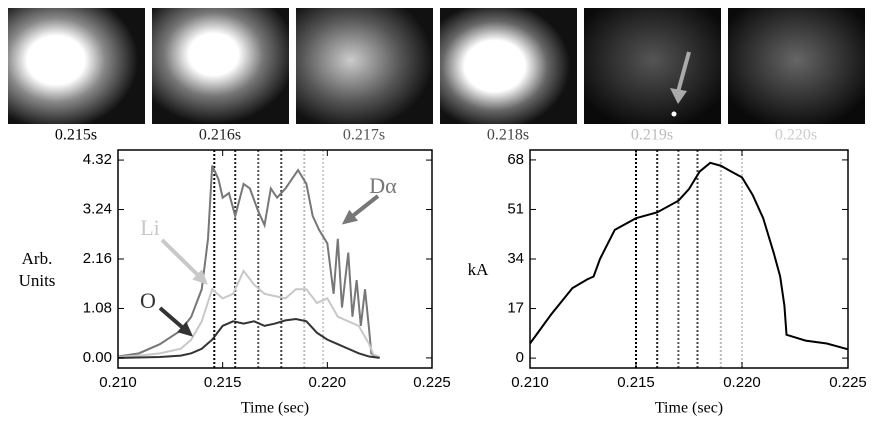  I want to click on y-tick-label: 68, so click(515, 159).